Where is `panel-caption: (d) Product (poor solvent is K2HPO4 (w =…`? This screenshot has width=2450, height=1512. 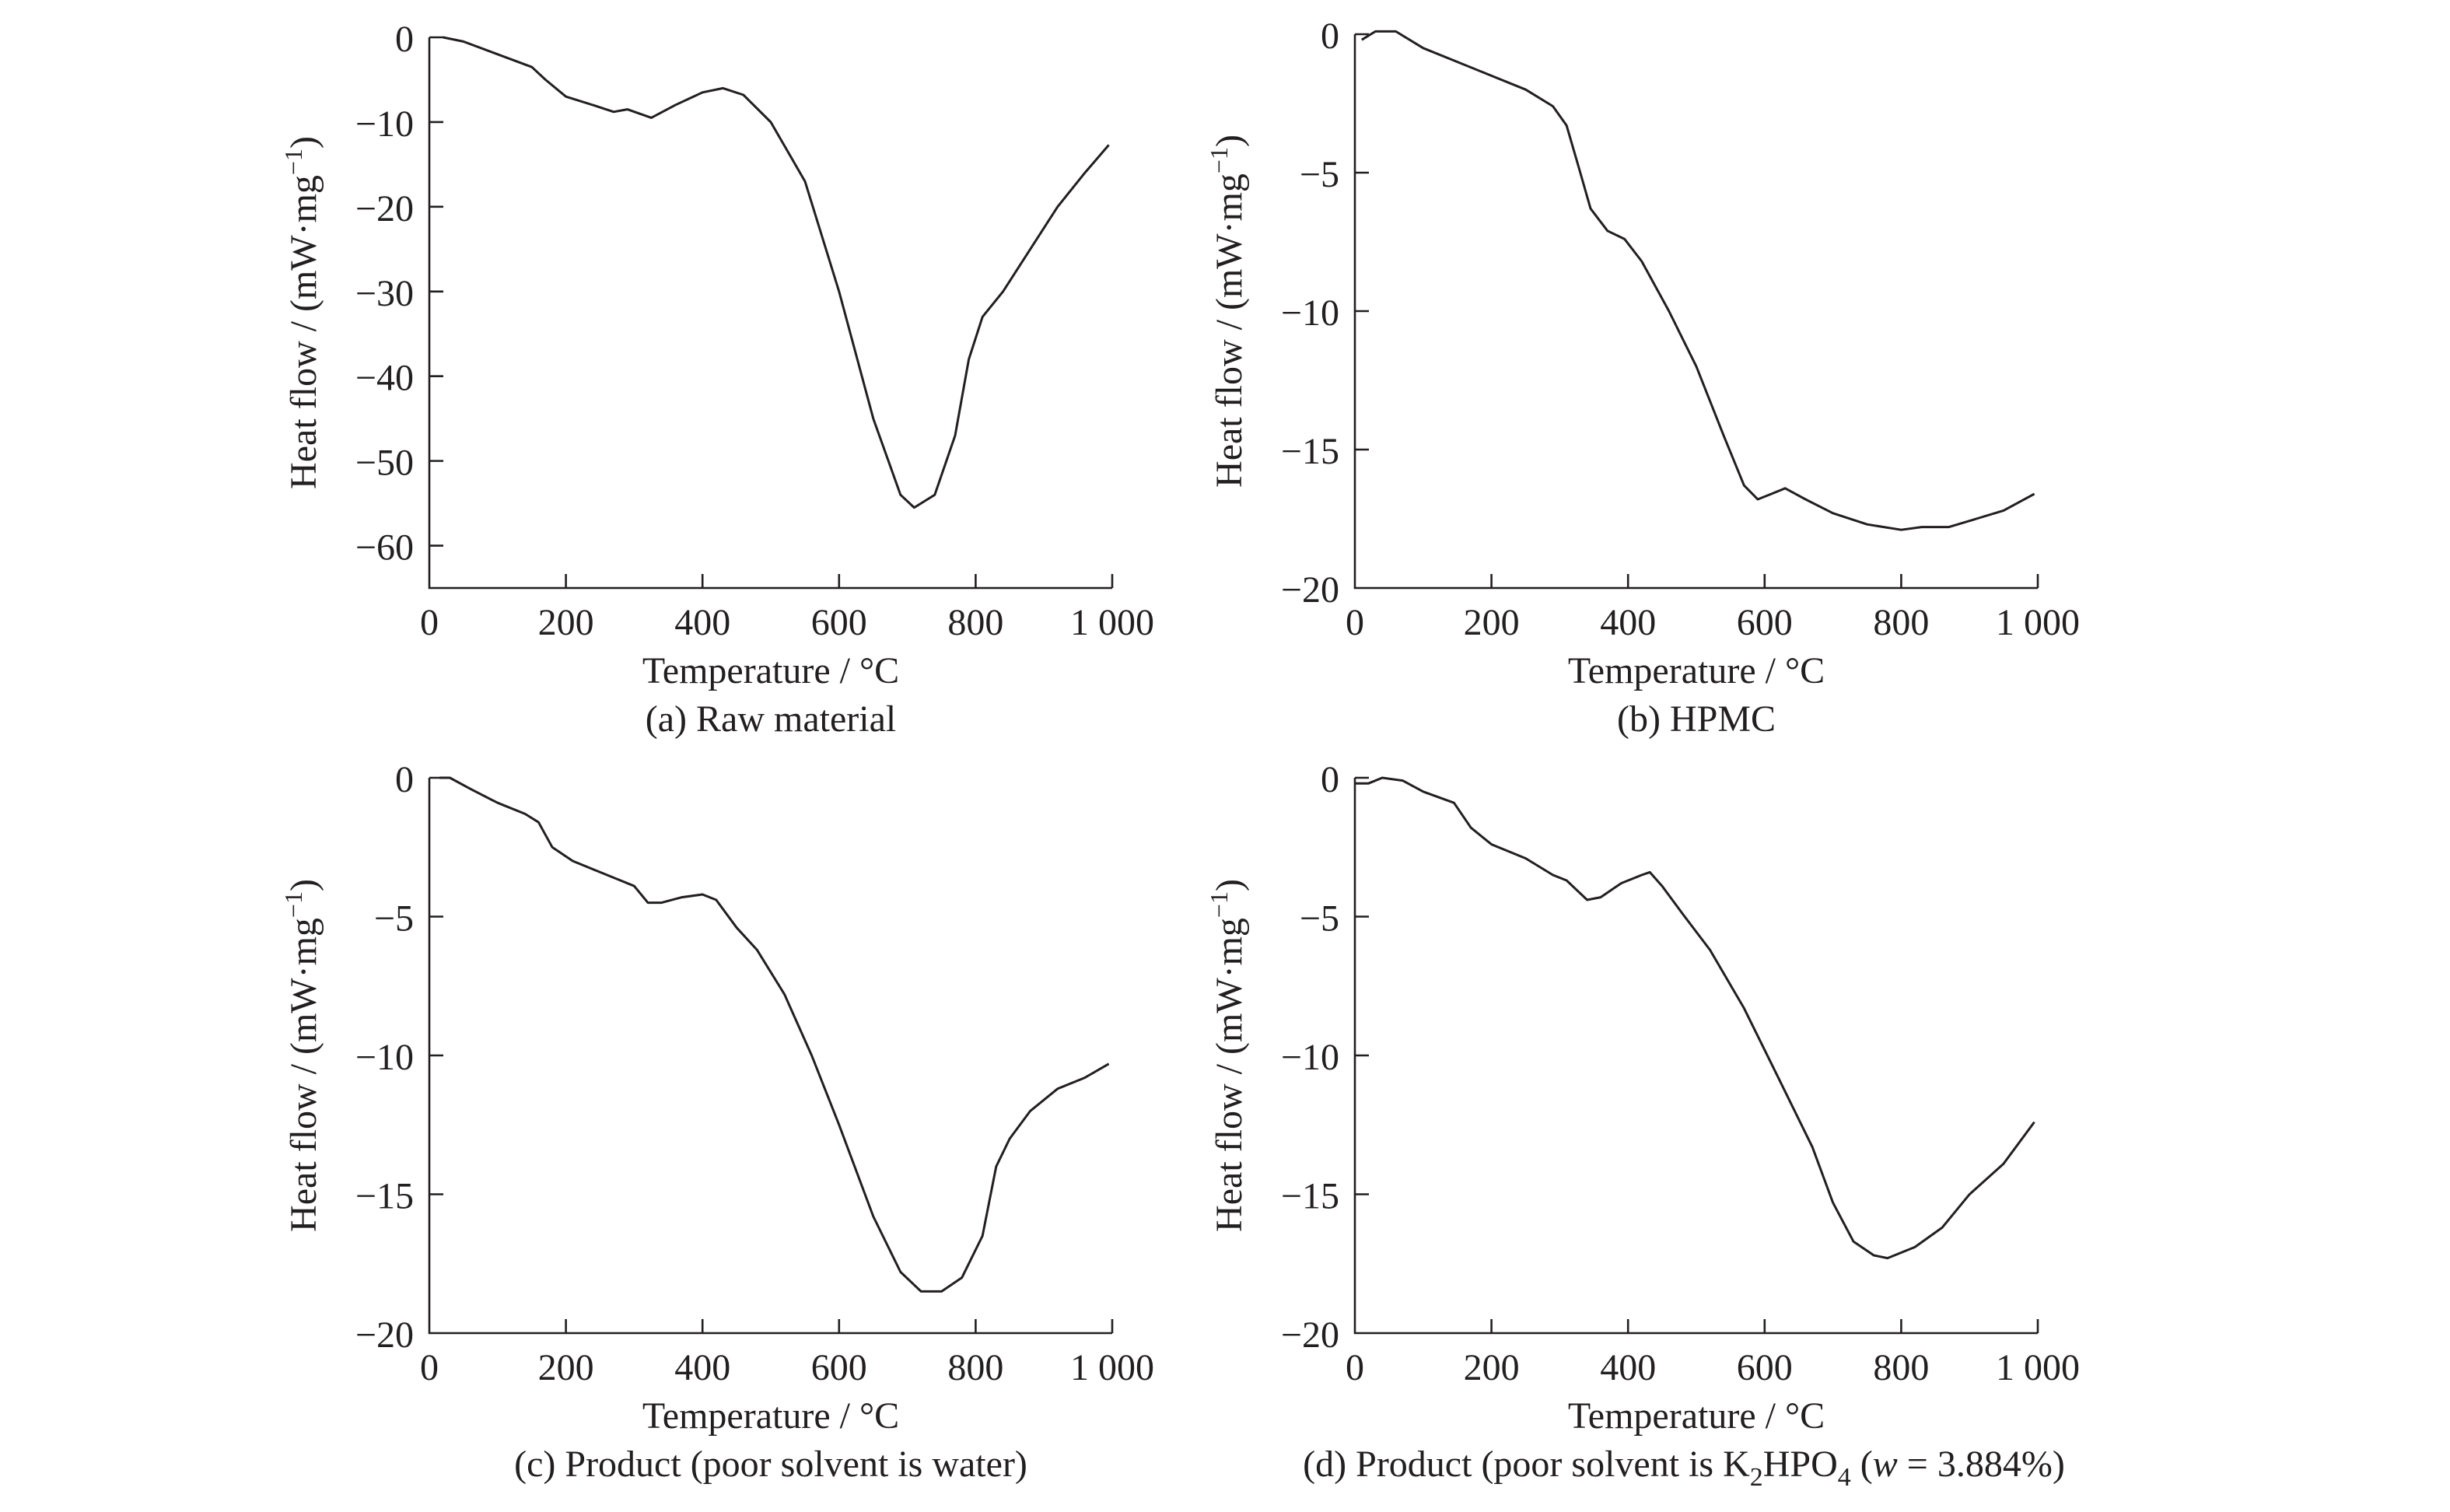
panel-caption: (d) Product (poor solvent is K2HPO4 (w =… is located at coordinates (1684, 1468).